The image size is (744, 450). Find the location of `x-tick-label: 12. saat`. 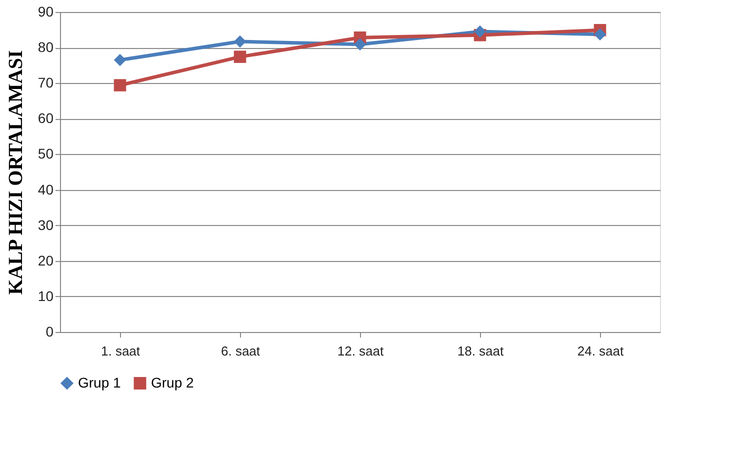

x-tick-label: 12. saat is located at coordinates (360, 351).